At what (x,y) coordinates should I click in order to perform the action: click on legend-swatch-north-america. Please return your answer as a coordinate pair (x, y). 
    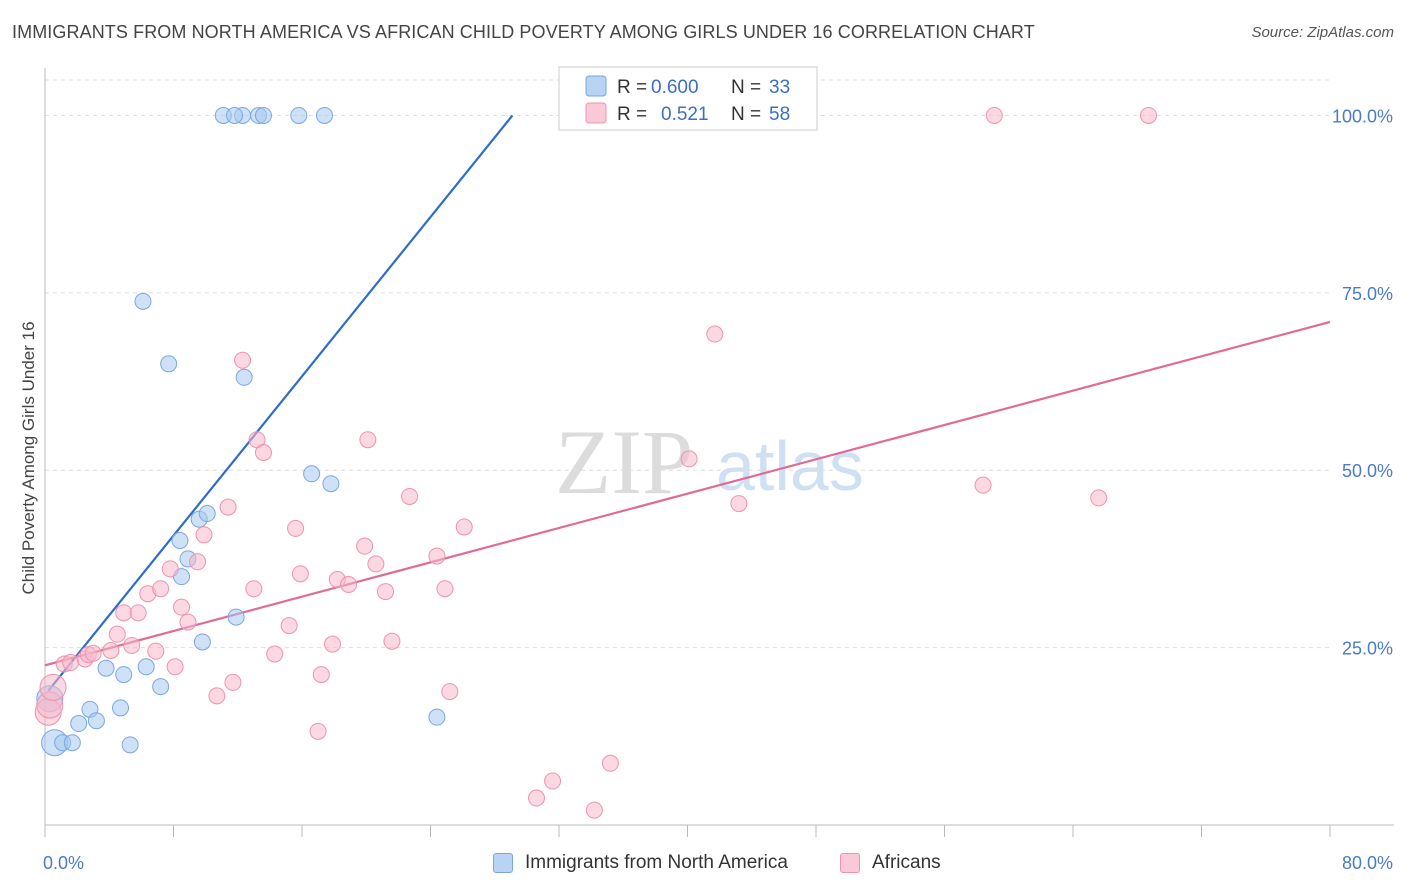
    Looking at the image, I should click on (503, 863).